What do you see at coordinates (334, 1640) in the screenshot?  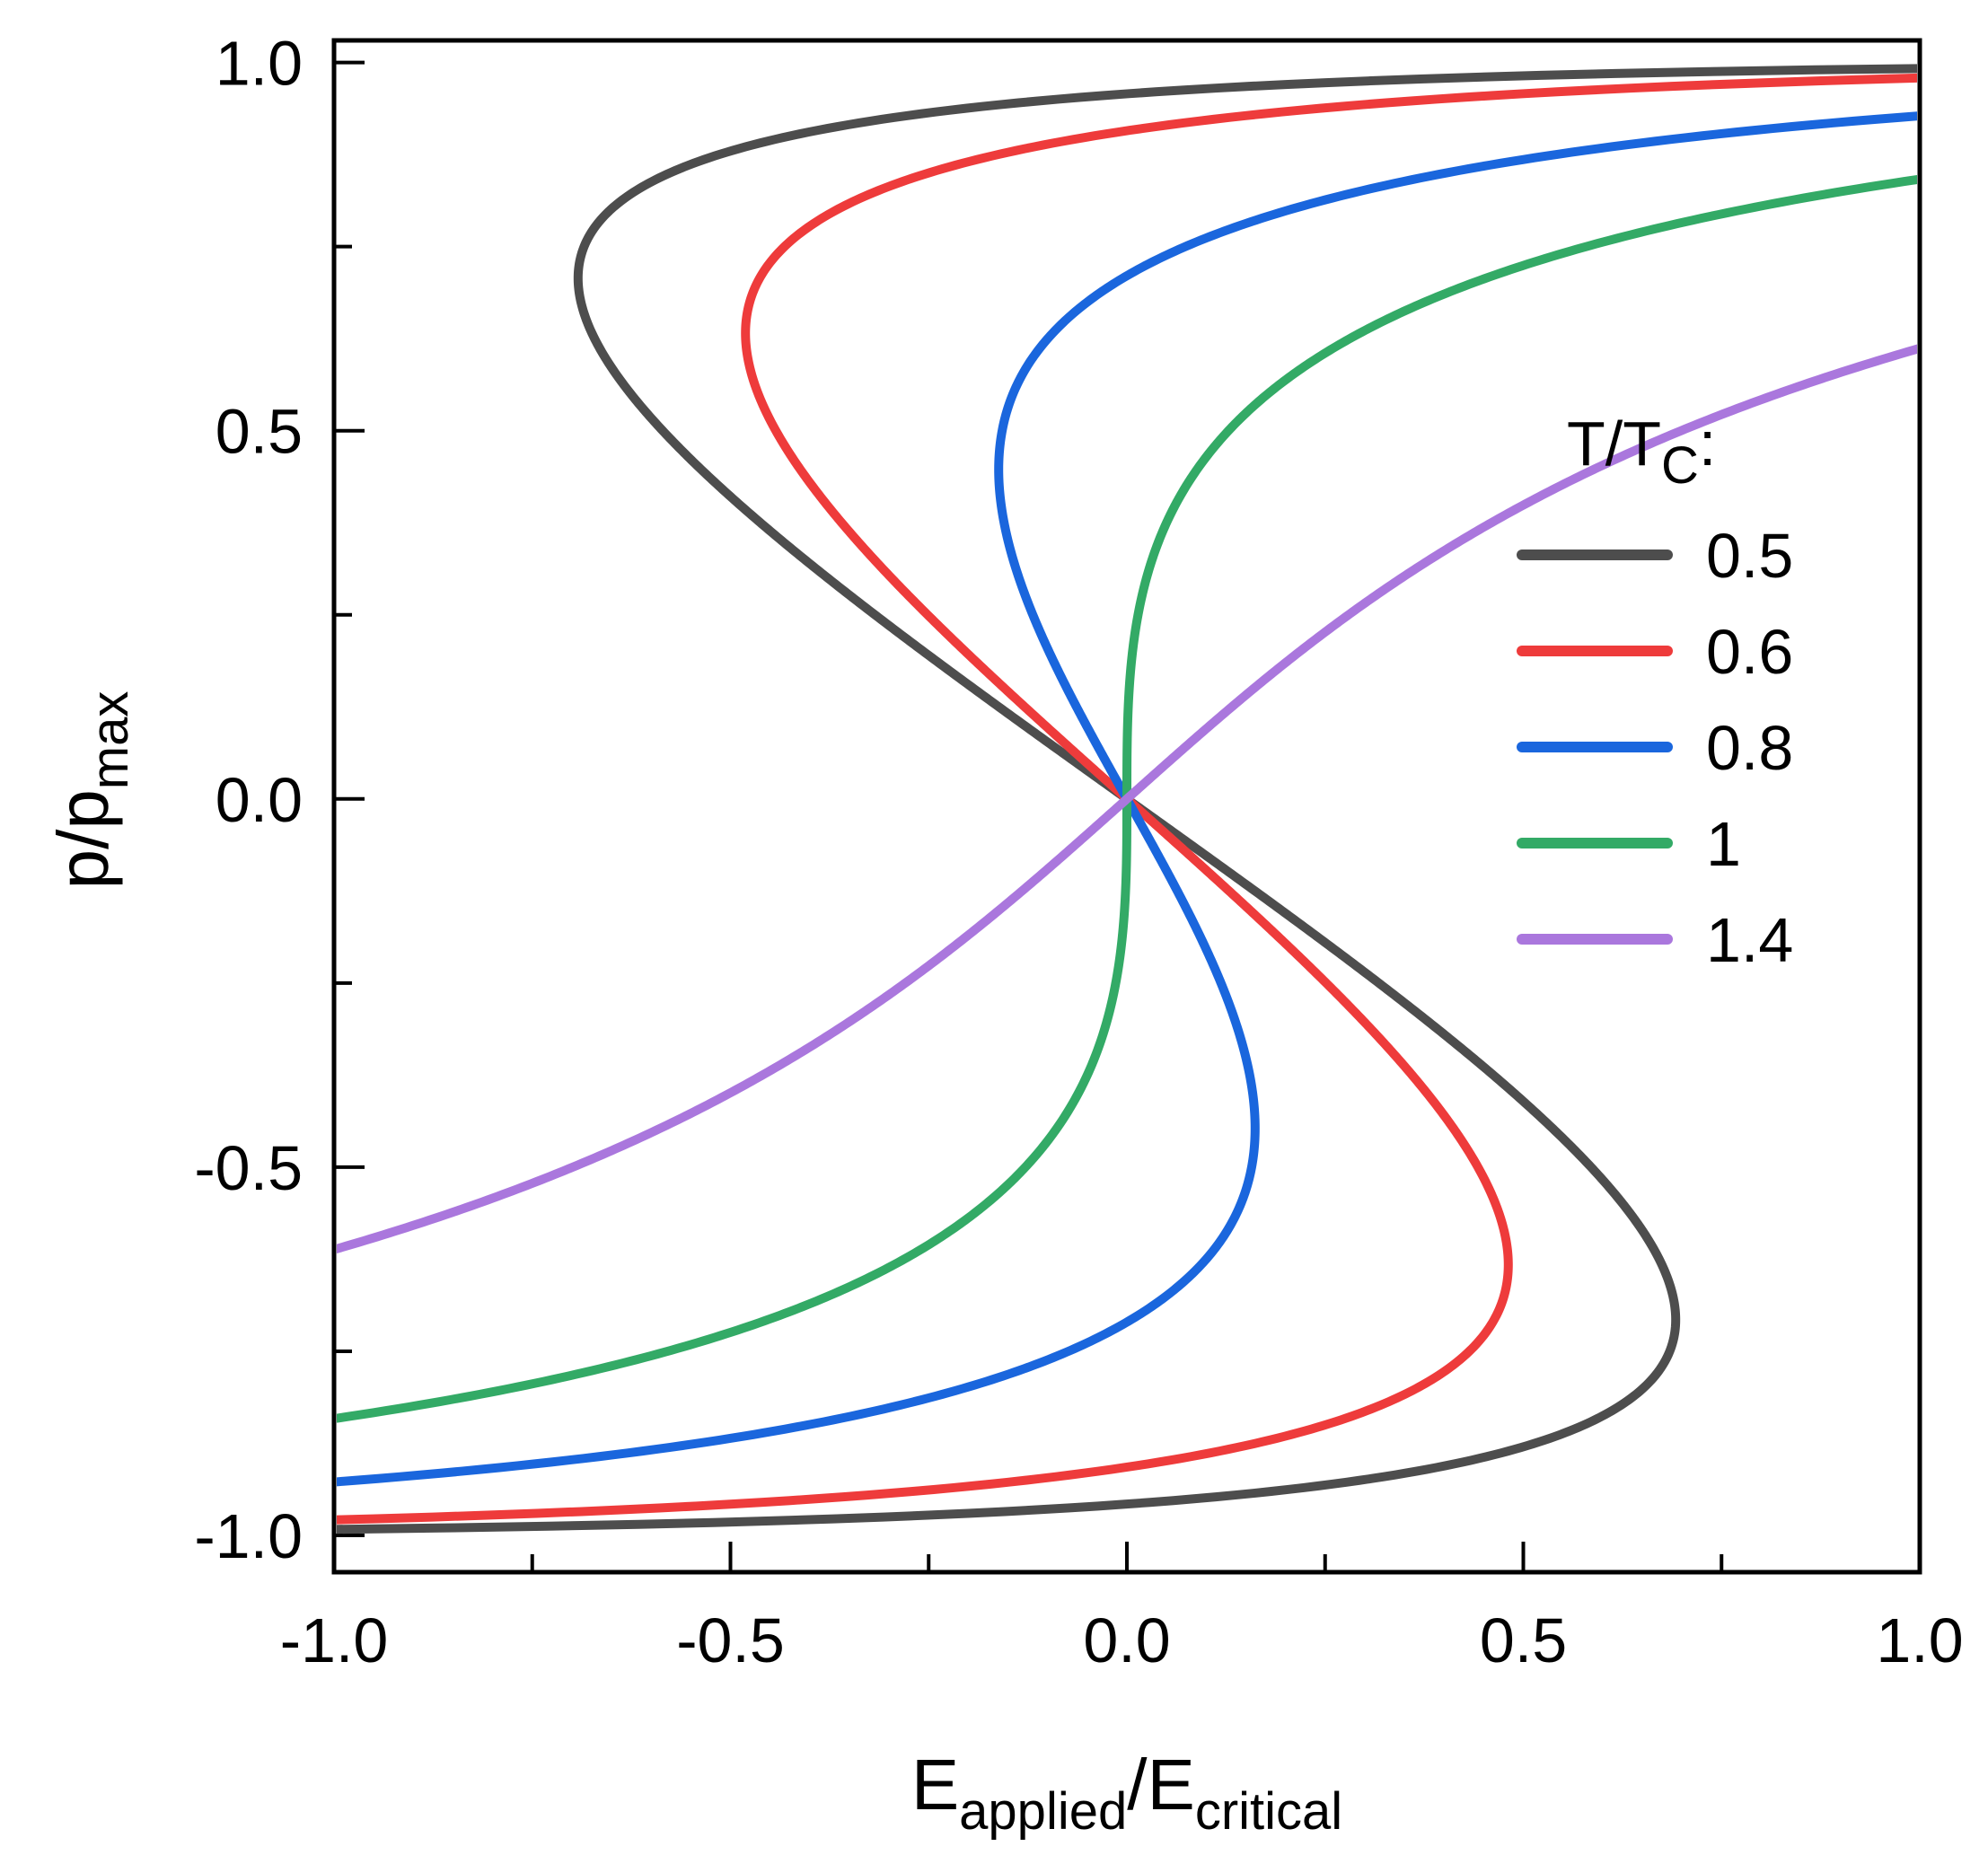 I see `x-tick-label: -1.0` at bounding box center [334, 1640].